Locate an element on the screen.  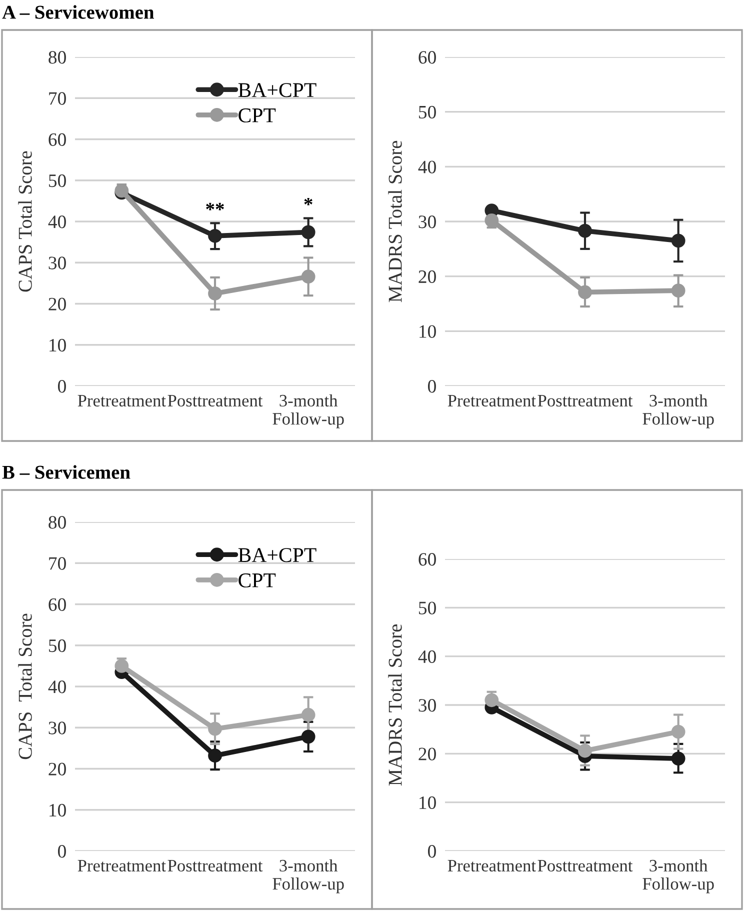
annotation: ** is located at coordinates (215, 206).